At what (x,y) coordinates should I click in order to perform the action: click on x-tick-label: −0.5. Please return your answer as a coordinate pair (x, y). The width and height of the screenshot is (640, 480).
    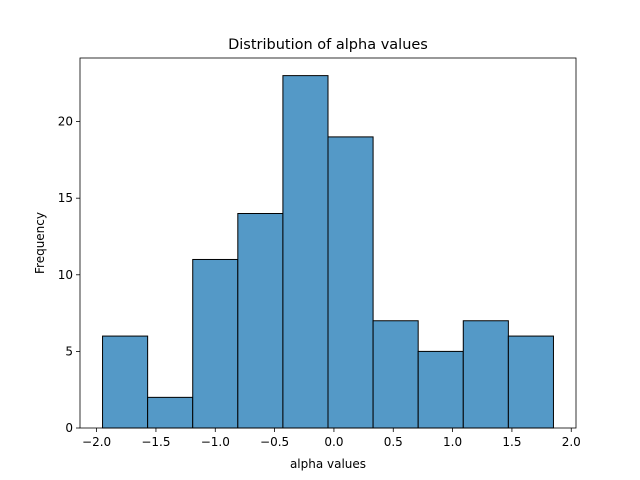
    Looking at the image, I should click on (274, 442).